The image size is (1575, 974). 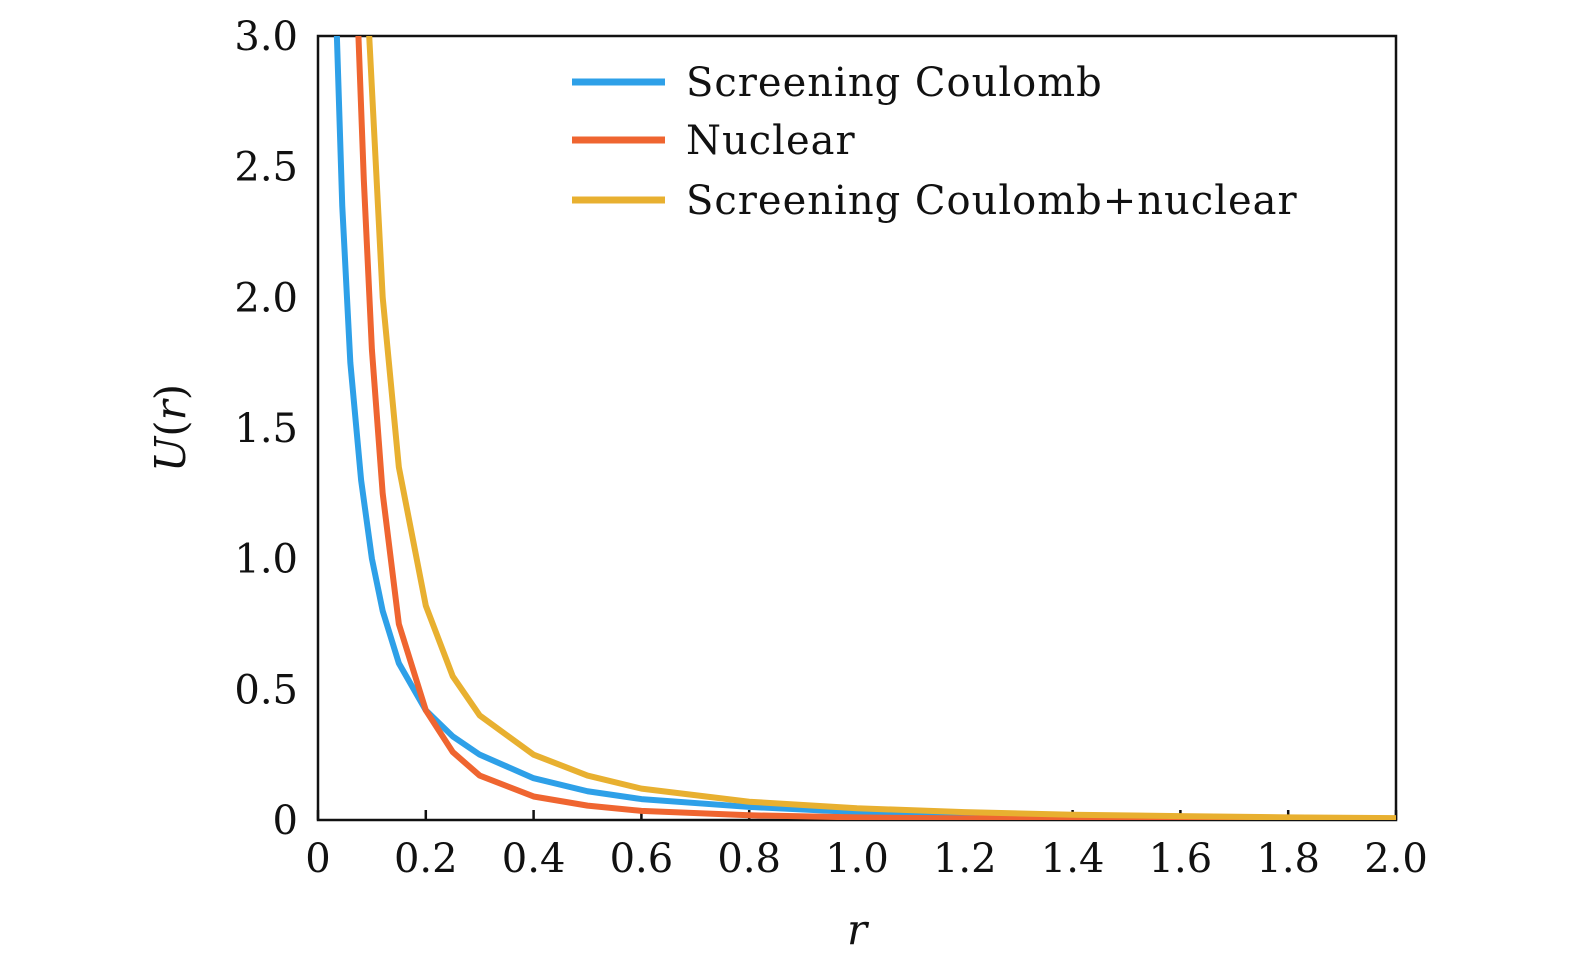 I want to click on x-axis-ticks: 0 0.2 0.4 0.6 0.8 1.0 1.2 1.4 1.6 1.8 2.0, so click(x=866, y=846).